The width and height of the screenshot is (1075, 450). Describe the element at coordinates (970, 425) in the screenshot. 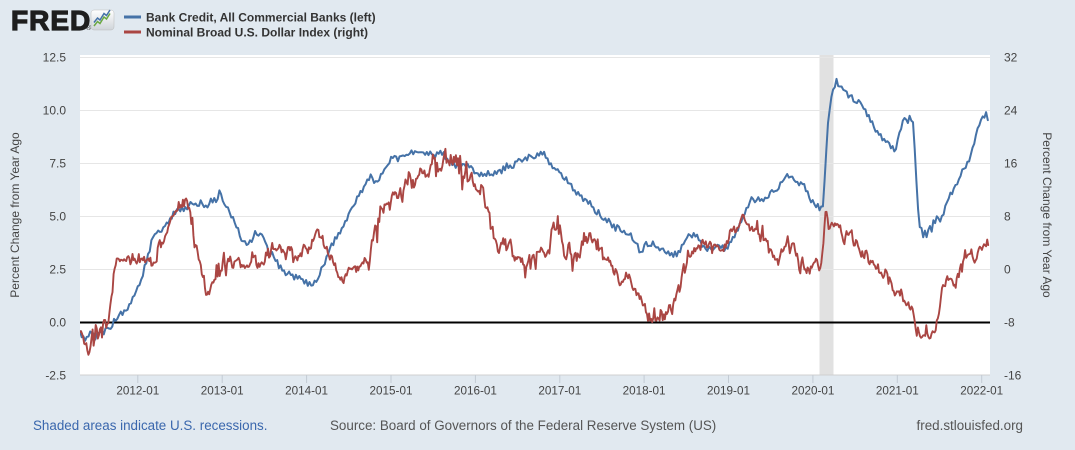

I see `svg-text: fred.stlouisfed.org` at that location.